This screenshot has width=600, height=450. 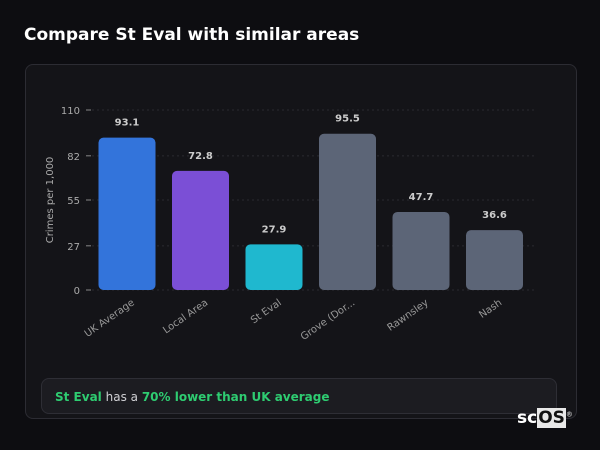 I want to click on data-label: 27.9, so click(x=274, y=229).